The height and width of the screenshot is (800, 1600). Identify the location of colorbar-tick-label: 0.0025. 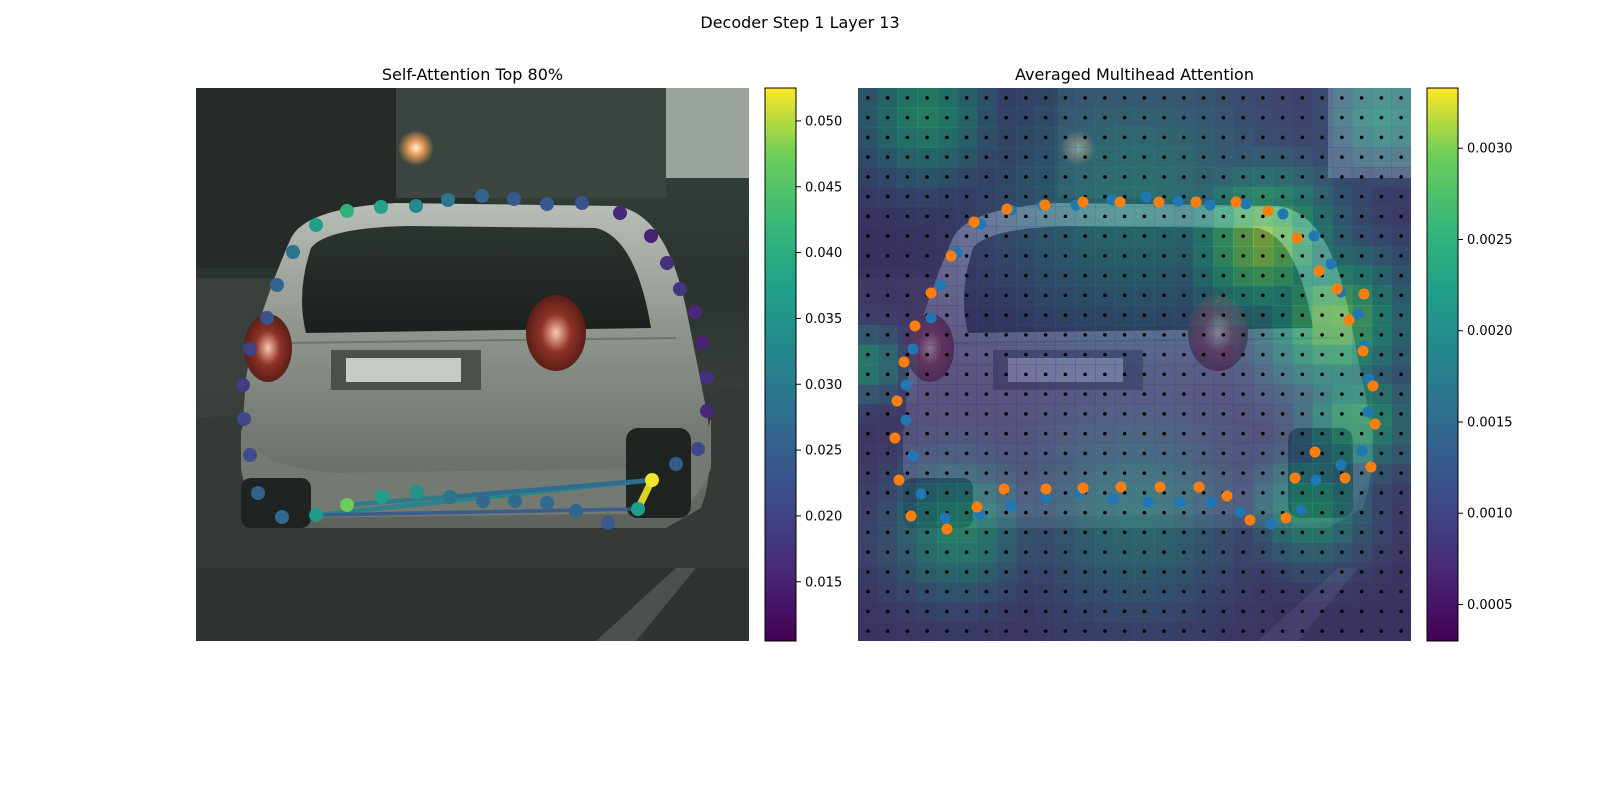
(1490, 240).